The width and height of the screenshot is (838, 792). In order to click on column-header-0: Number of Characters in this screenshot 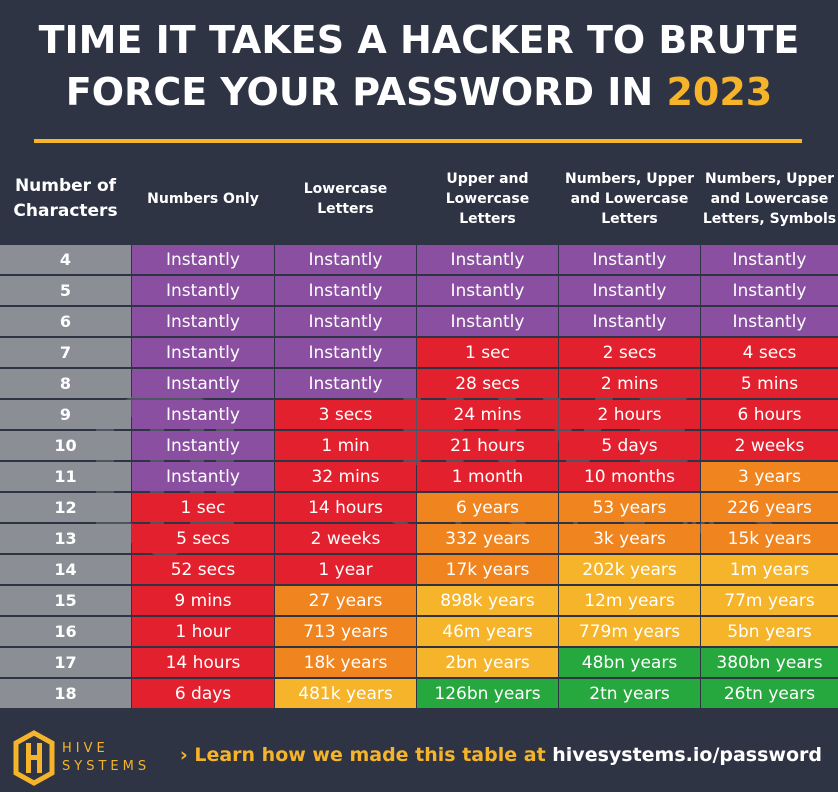, I will do `click(65, 198)`.